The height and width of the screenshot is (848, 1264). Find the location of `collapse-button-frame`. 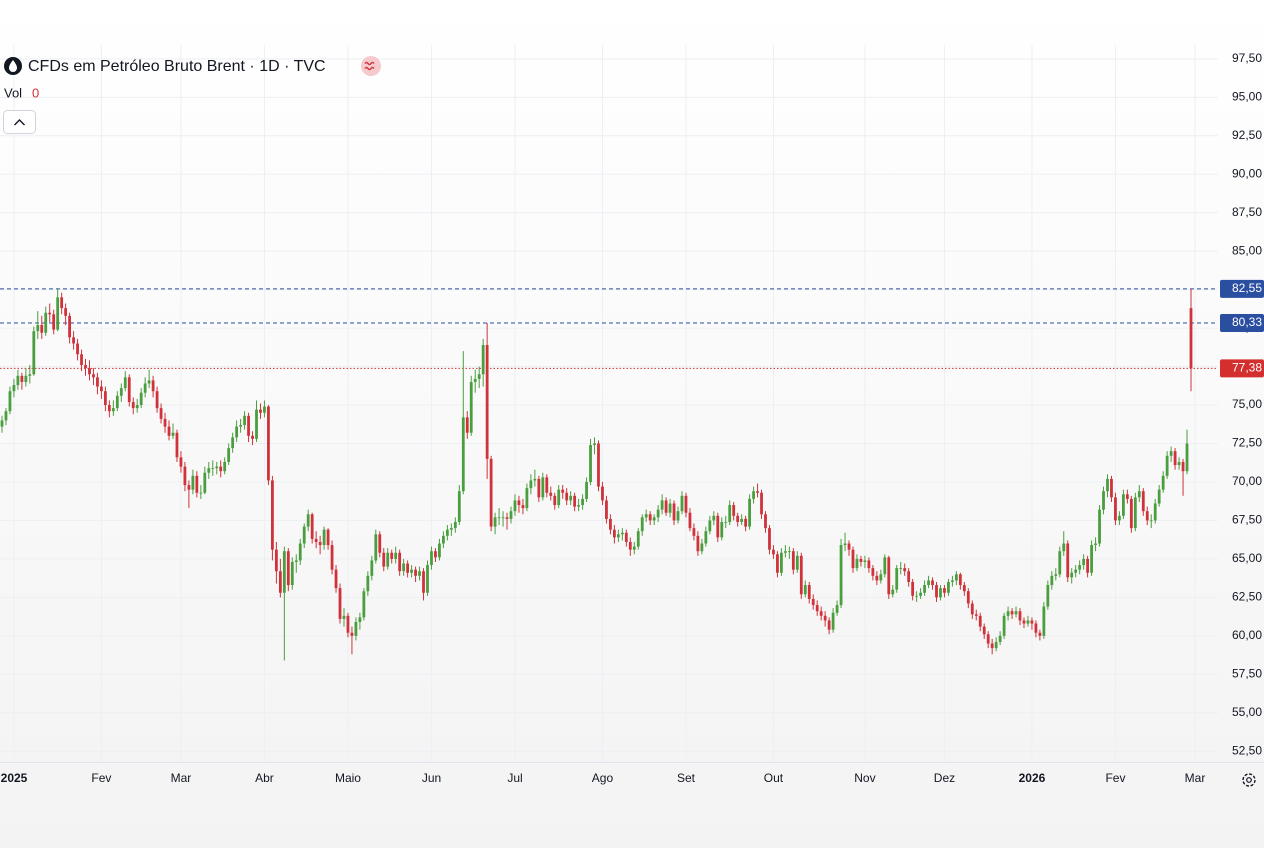

collapse-button-frame is located at coordinates (19, 122).